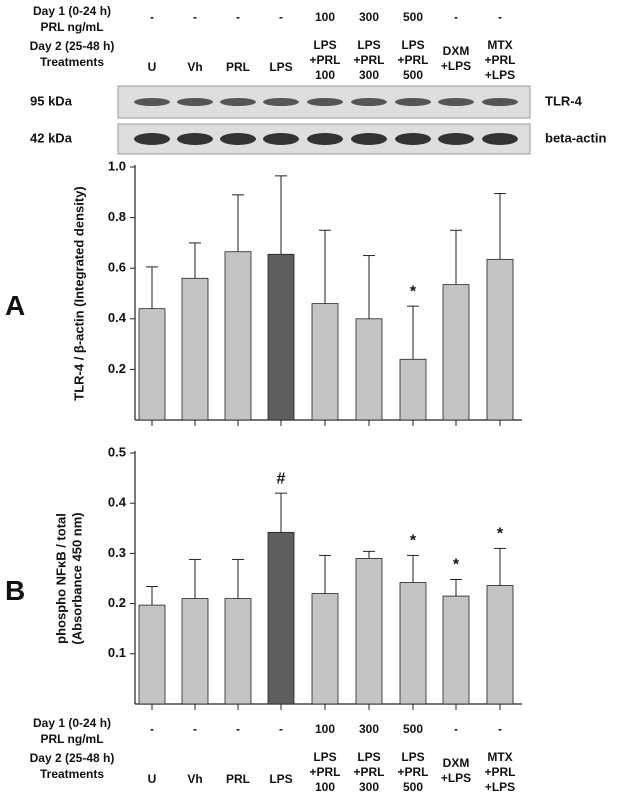 Image resolution: width=625 pixels, height=797 pixels. What do you see at coordinates (51, 137) in the screenshot?
I see `band-size: 42 kDa` at bounding box center [51, 137].